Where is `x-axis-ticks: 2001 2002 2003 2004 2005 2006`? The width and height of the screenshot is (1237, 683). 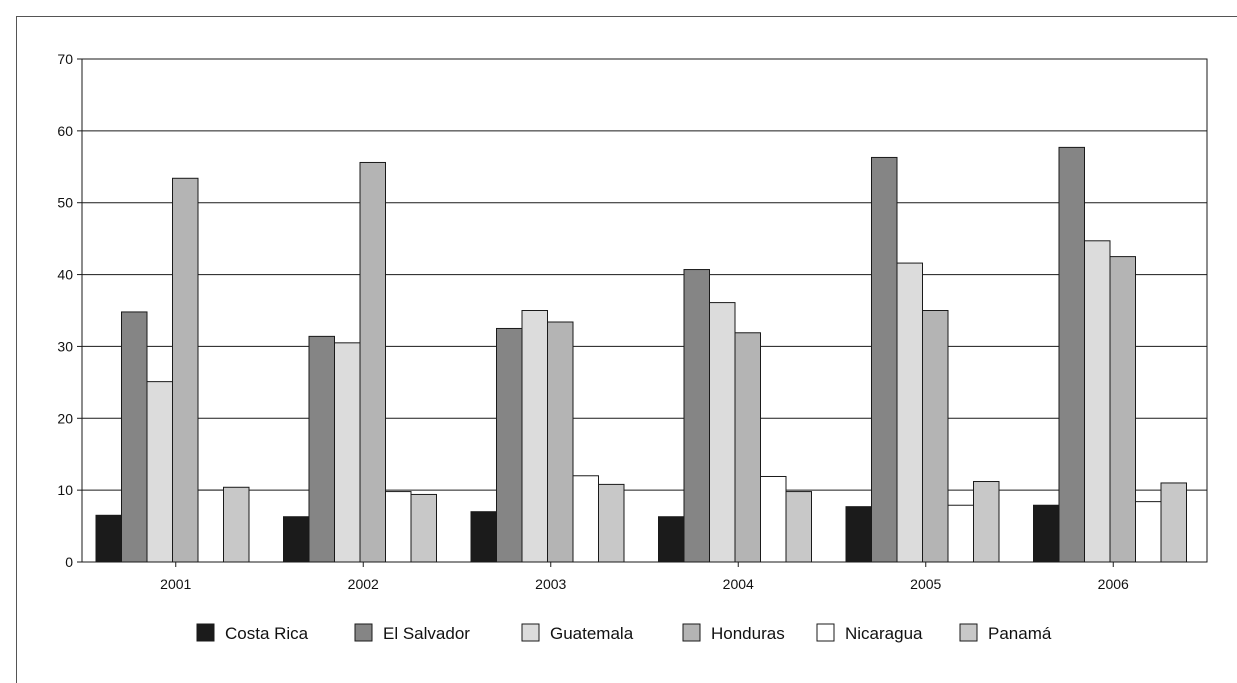 x-axis-ticks: 2001 2002 2003 2004 2005 2006 is located at coordinates (644, 577).